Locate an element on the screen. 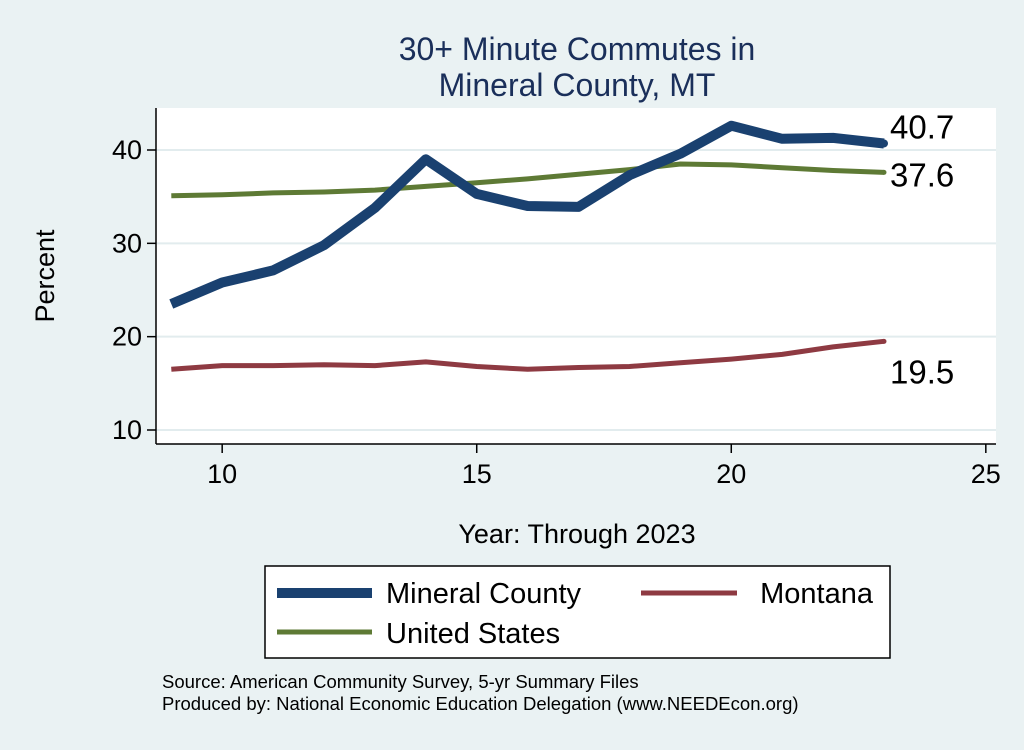 This screenshot has height=750, width=1024. x-axis-title: Year: Through 2023 is located at coordinates (576, 534).